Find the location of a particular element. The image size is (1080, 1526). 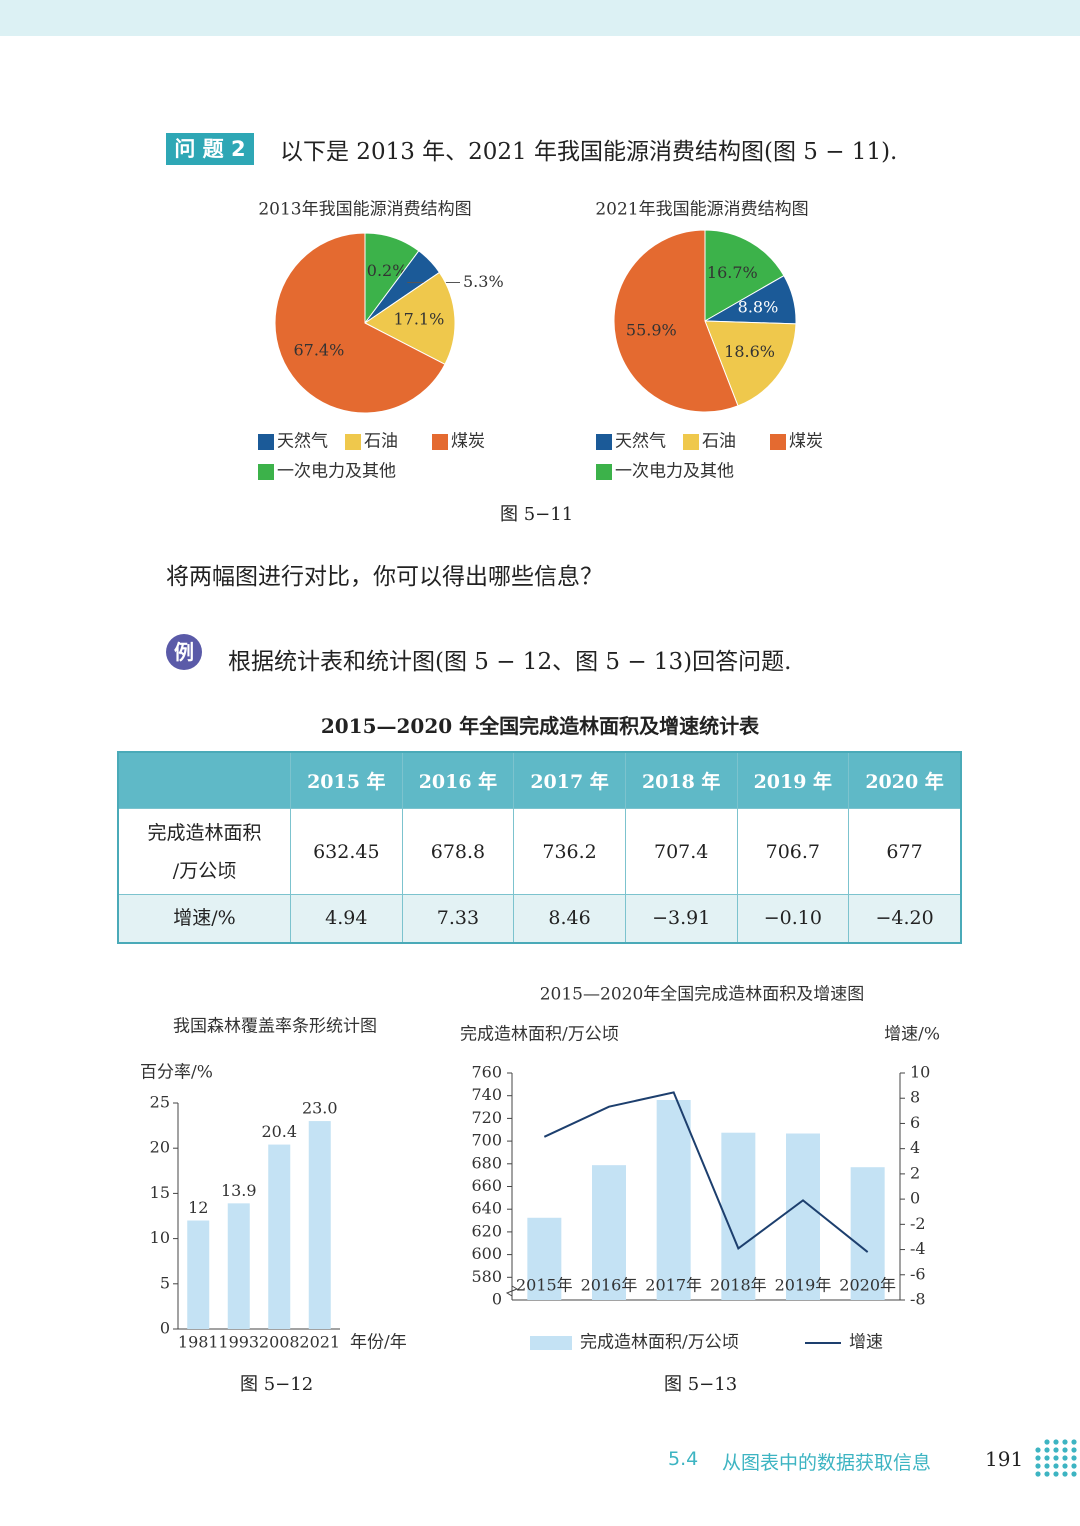

y-tick-label: 600 is located at coordinates (486, 1253).